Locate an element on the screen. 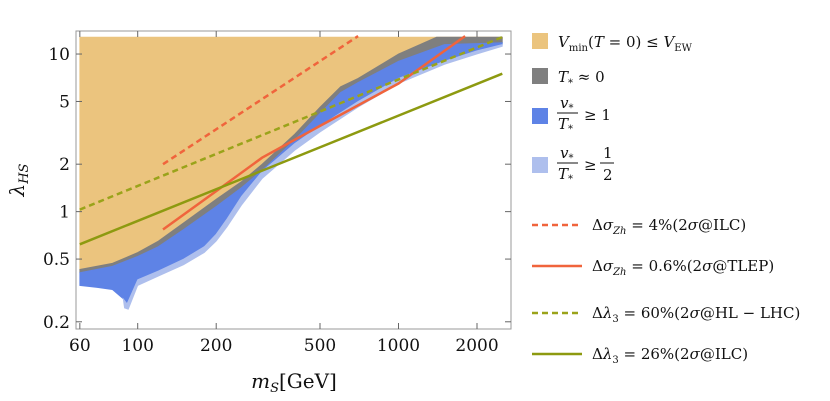  legend-label-l3-60: Δλ3 = 60%(2σ@HL − LHC) is located at coordinates (696, 314).